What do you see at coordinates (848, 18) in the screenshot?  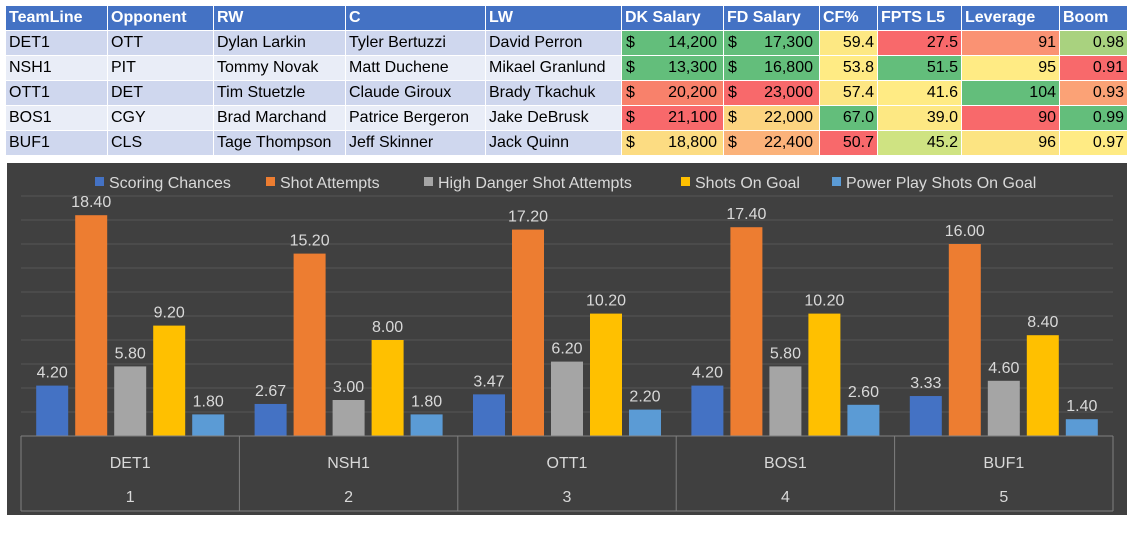 I see `col-header-cf-pct: CF%` at bounding box center [848, 18].